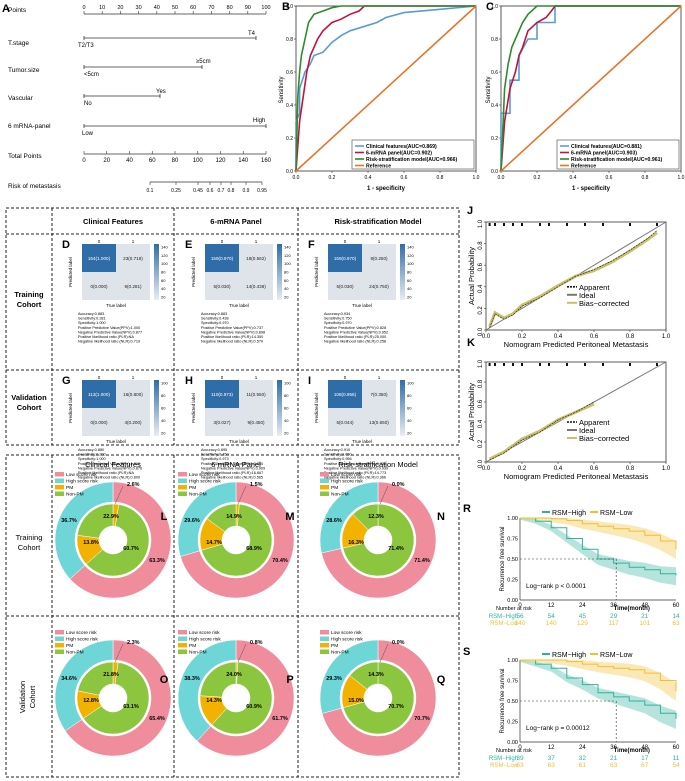  I want to click on cm-stat-line: Negative likelihood ratio (NLR):0.579, so click(232, 342).